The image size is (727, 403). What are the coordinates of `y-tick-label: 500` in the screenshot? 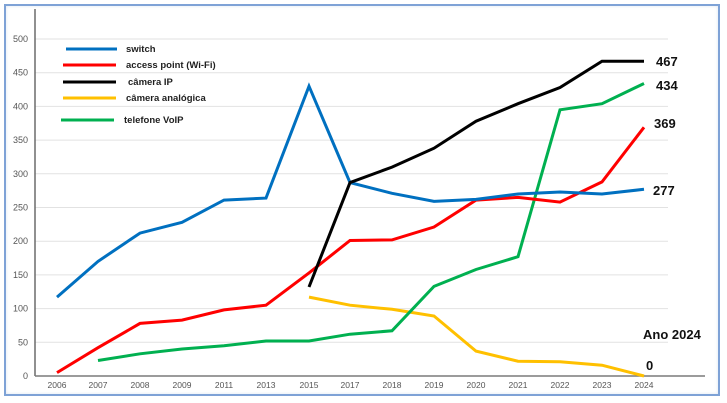 It's located at (20, 39).